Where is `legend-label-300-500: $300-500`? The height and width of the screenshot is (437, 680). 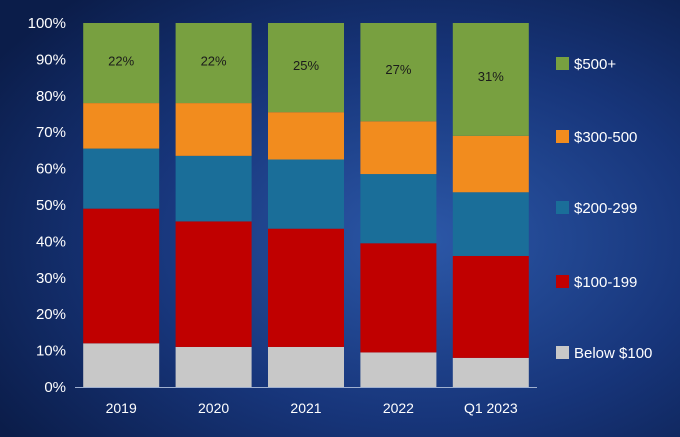 legend-label-300-500: $300-500 is located at coordinates (605, 137).